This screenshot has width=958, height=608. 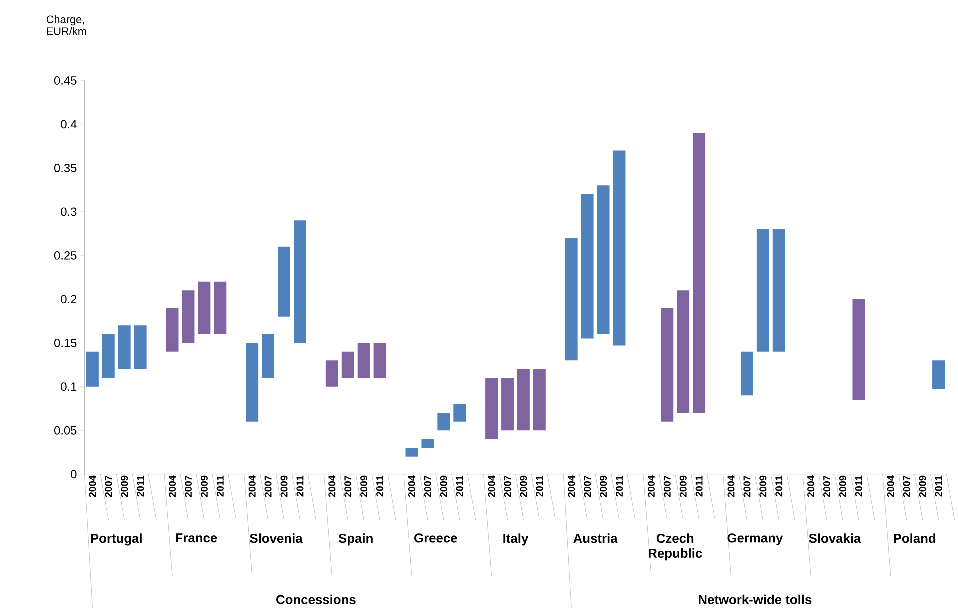 I want to click on y-tick-label: 0.05, so click(x=65, y=430).